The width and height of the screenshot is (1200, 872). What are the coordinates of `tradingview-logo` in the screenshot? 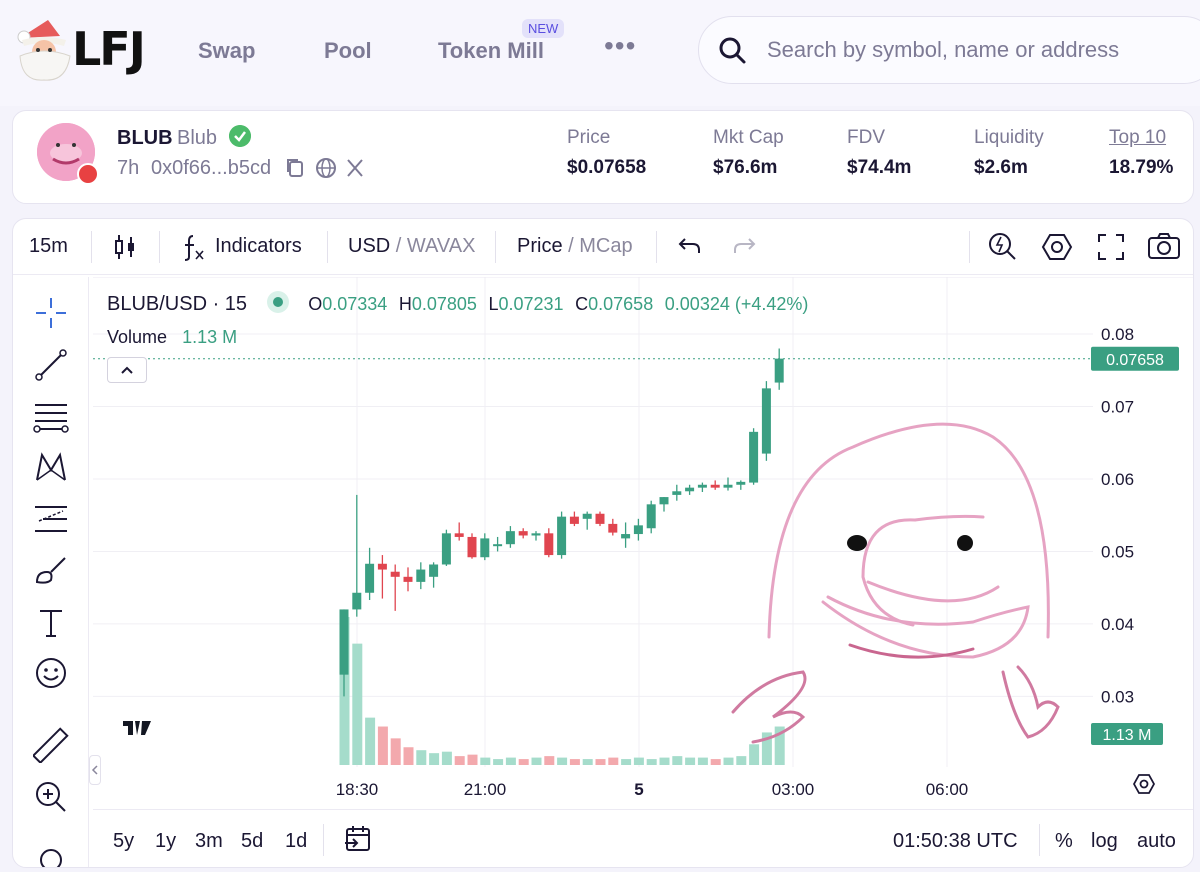 It's located at (137, 729).